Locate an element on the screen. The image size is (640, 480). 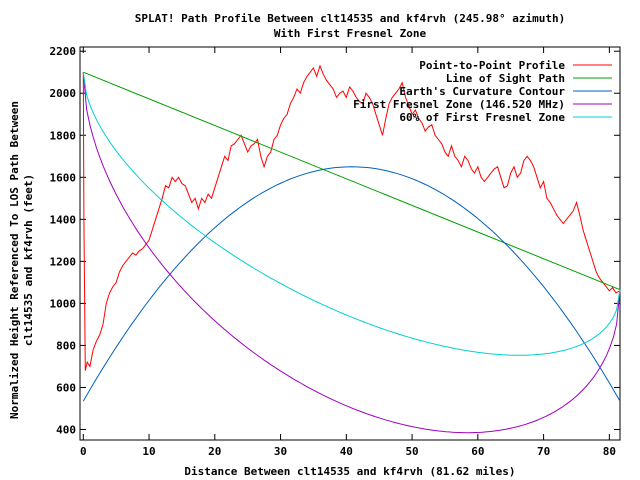
y-tick-label: 400 is located at coordinates (66, 429).